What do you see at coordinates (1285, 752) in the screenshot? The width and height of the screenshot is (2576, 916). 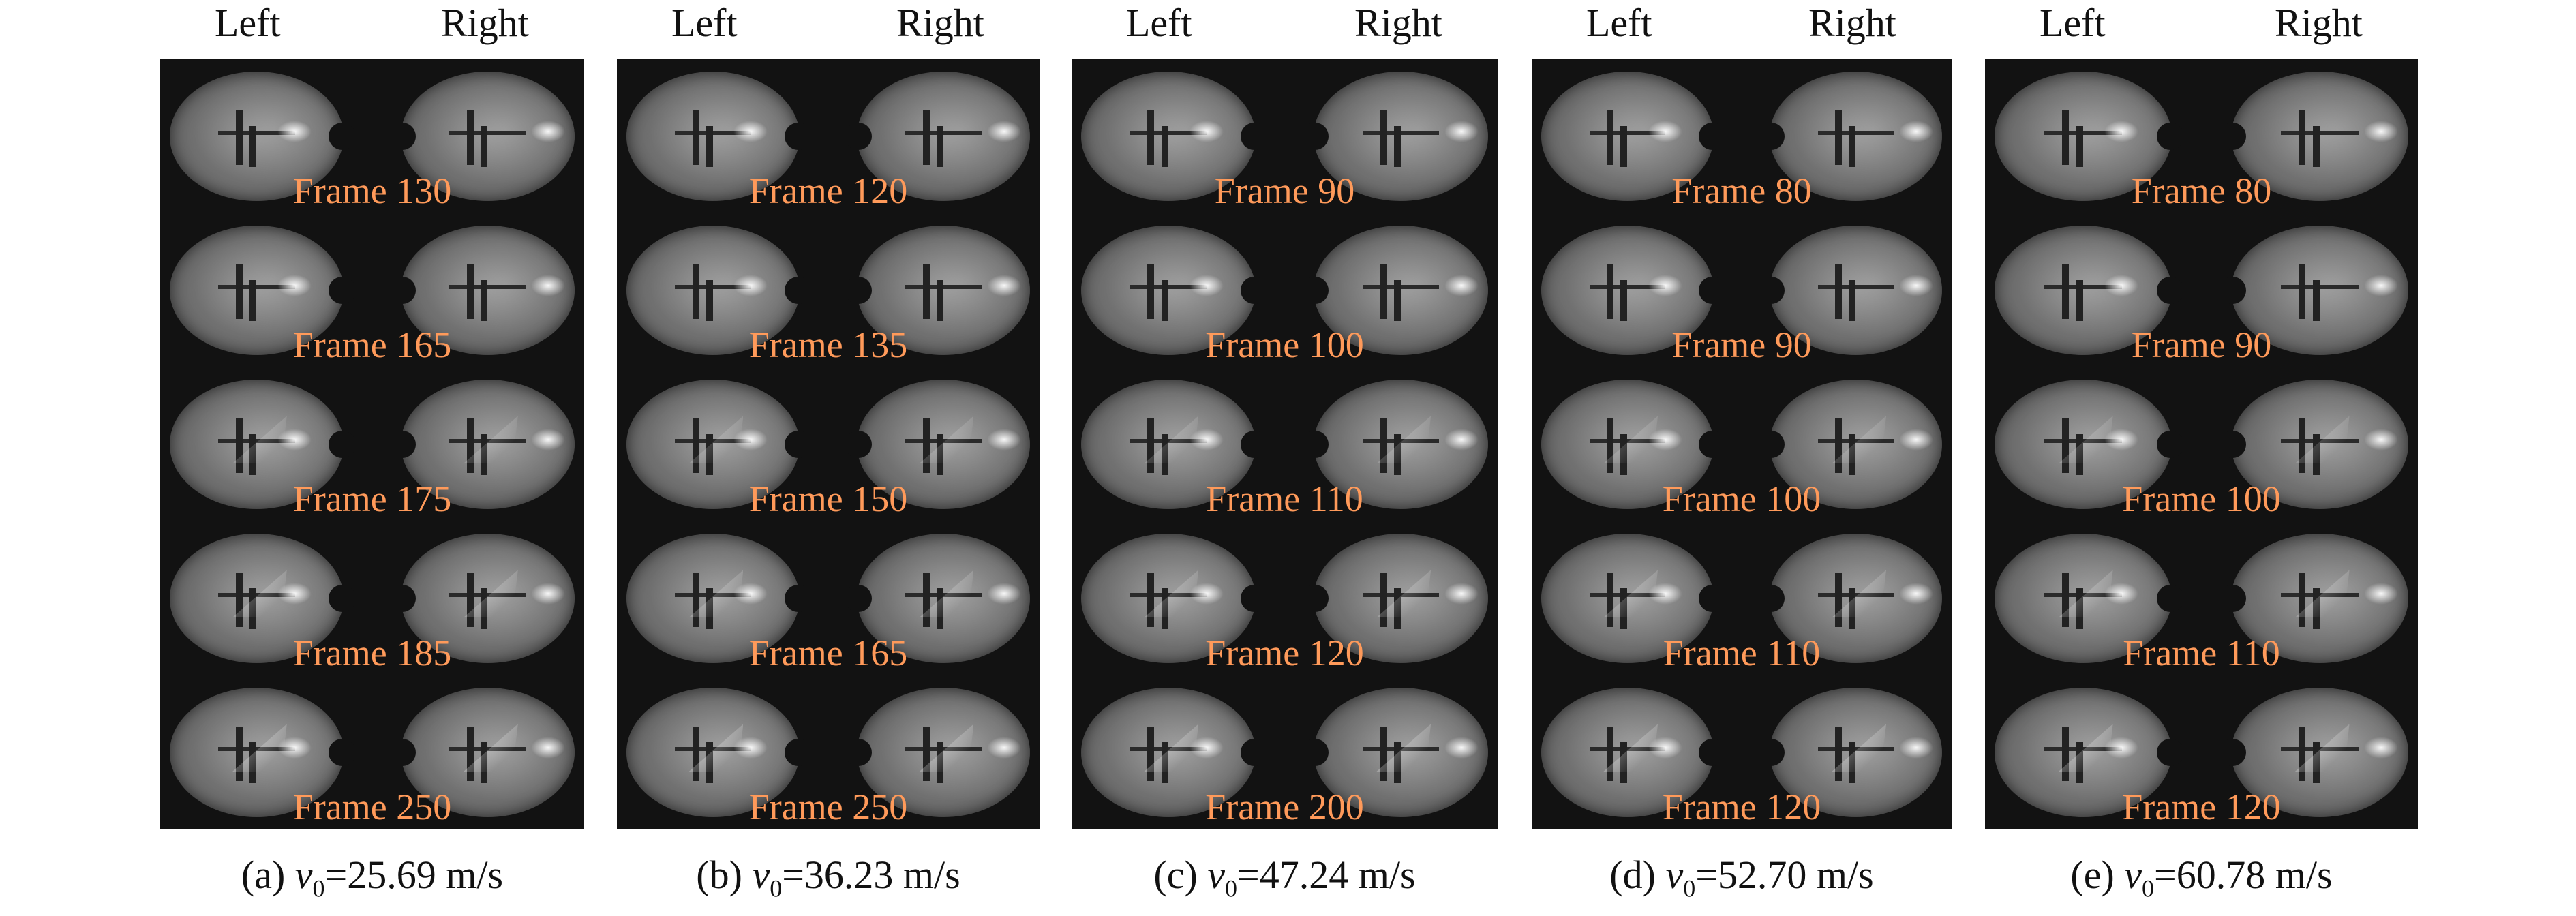 I see `frame-row: Frame 200` at bounding box center [1285, 752].